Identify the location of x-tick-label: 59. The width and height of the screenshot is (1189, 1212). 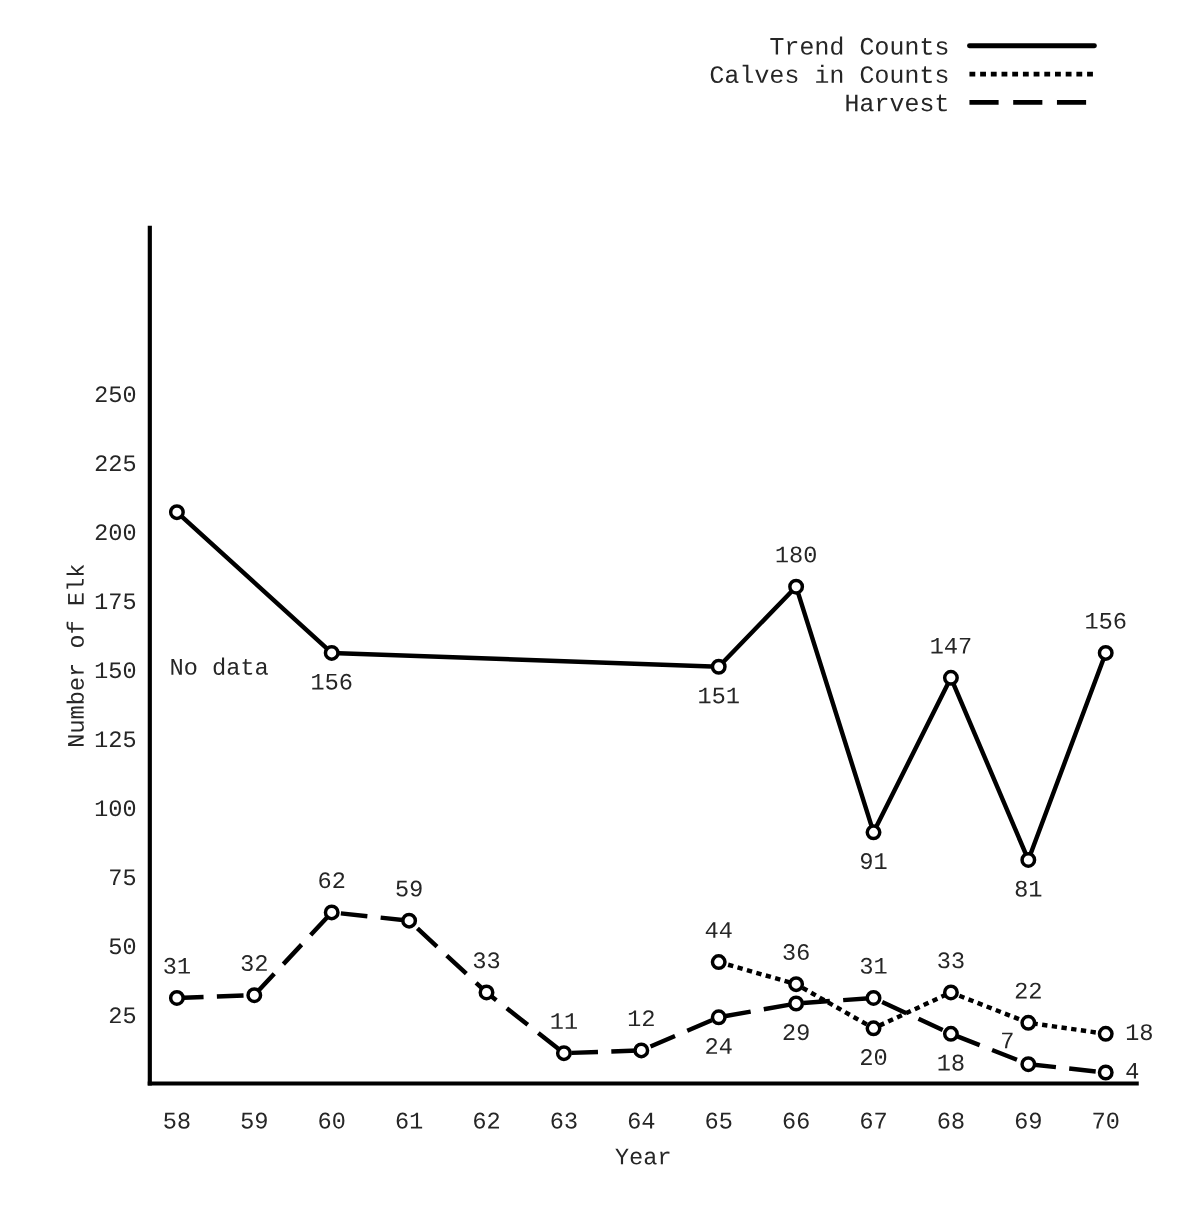
(254, 1120).